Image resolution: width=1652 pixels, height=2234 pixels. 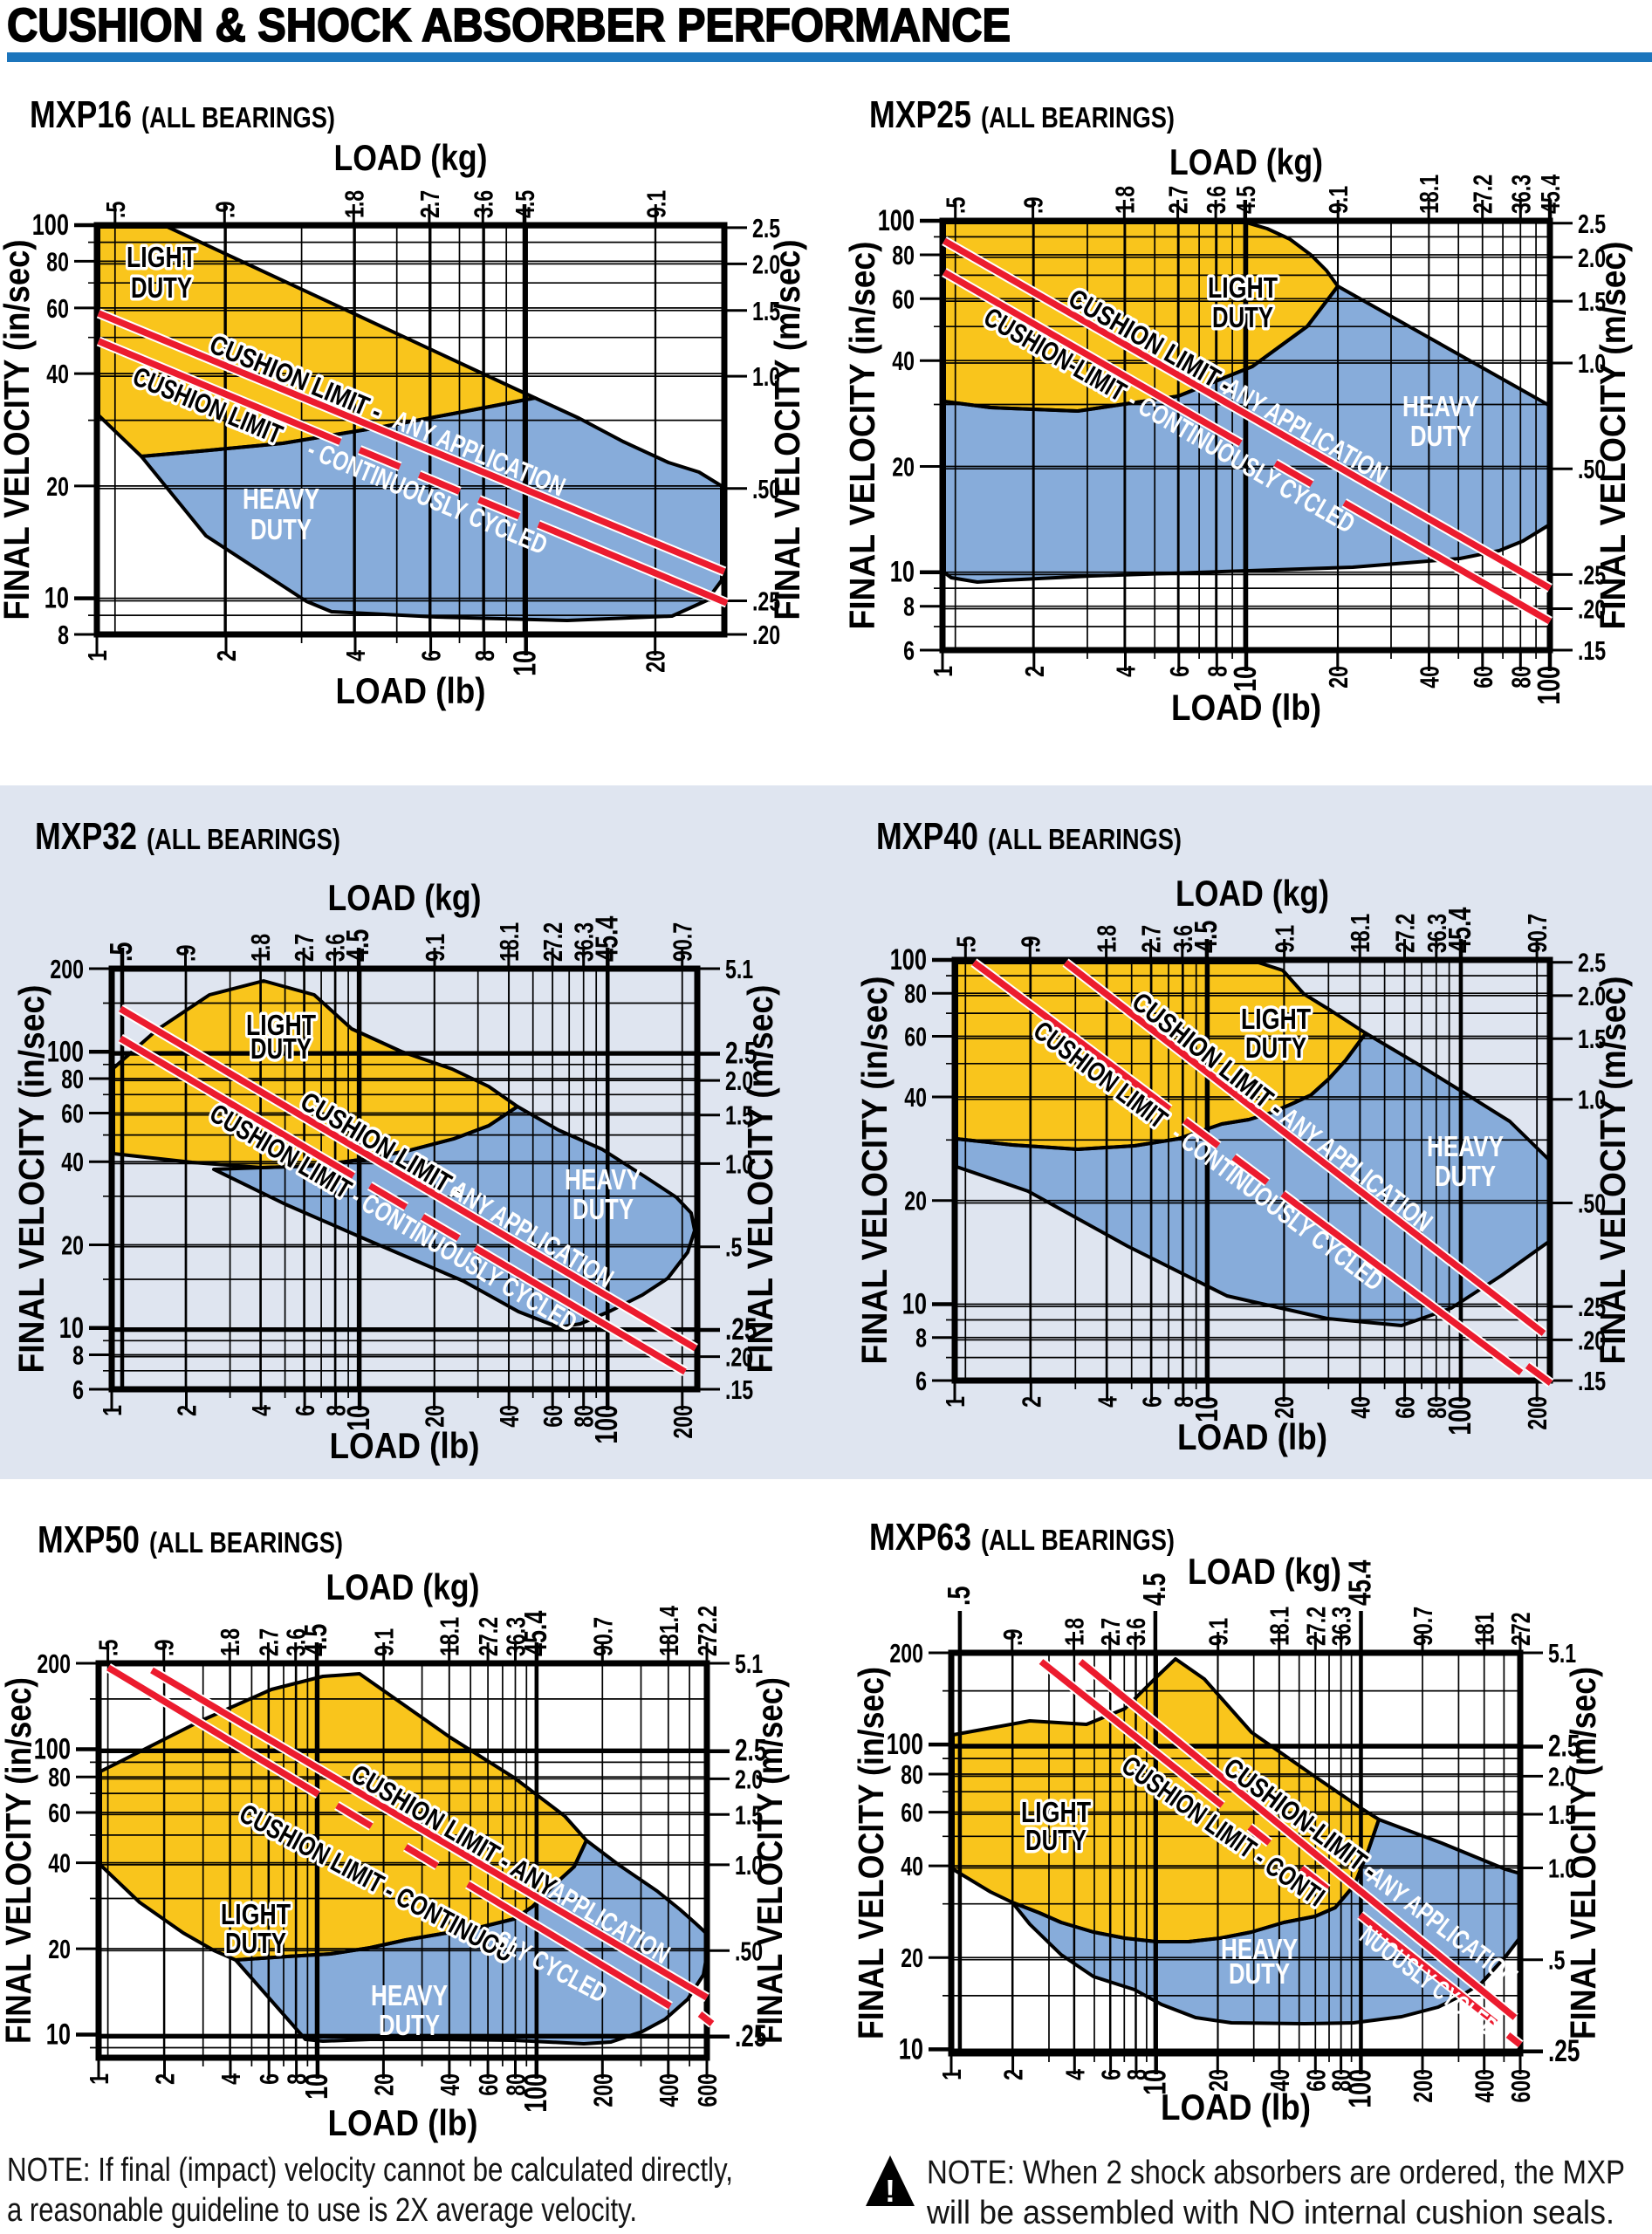 I want to click on svg-text: 2.5, so click(x=1592, y=963).